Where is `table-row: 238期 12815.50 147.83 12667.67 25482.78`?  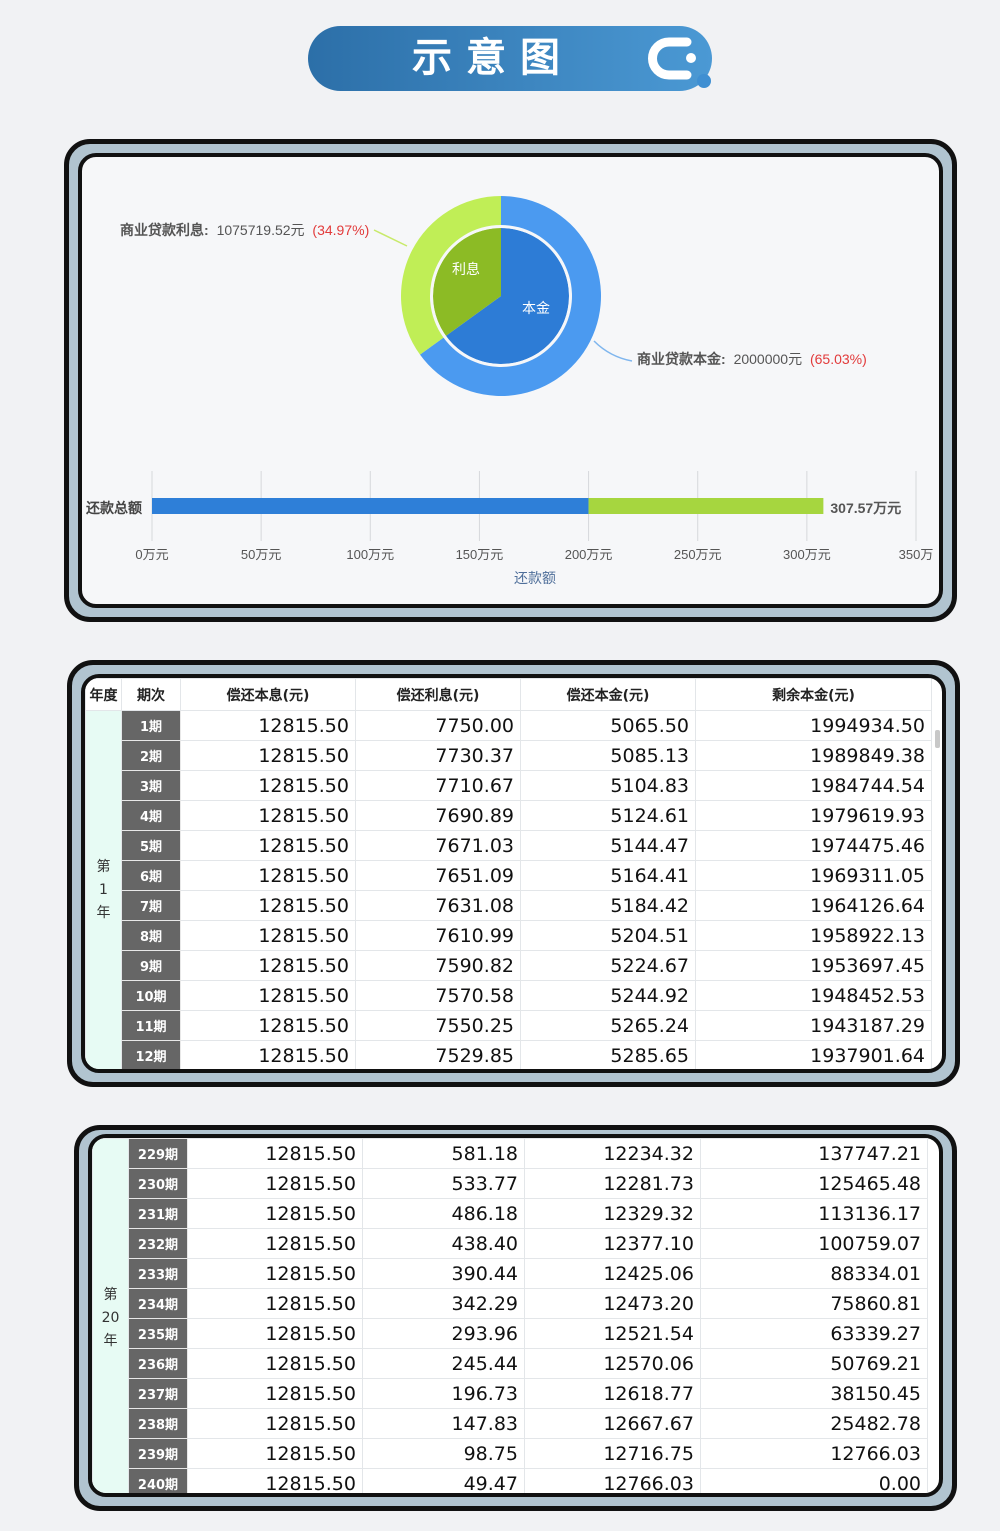
table-row: 238期 12815.50 147.83 12667.67 25482.78 is located at coordinates (510, 1423).